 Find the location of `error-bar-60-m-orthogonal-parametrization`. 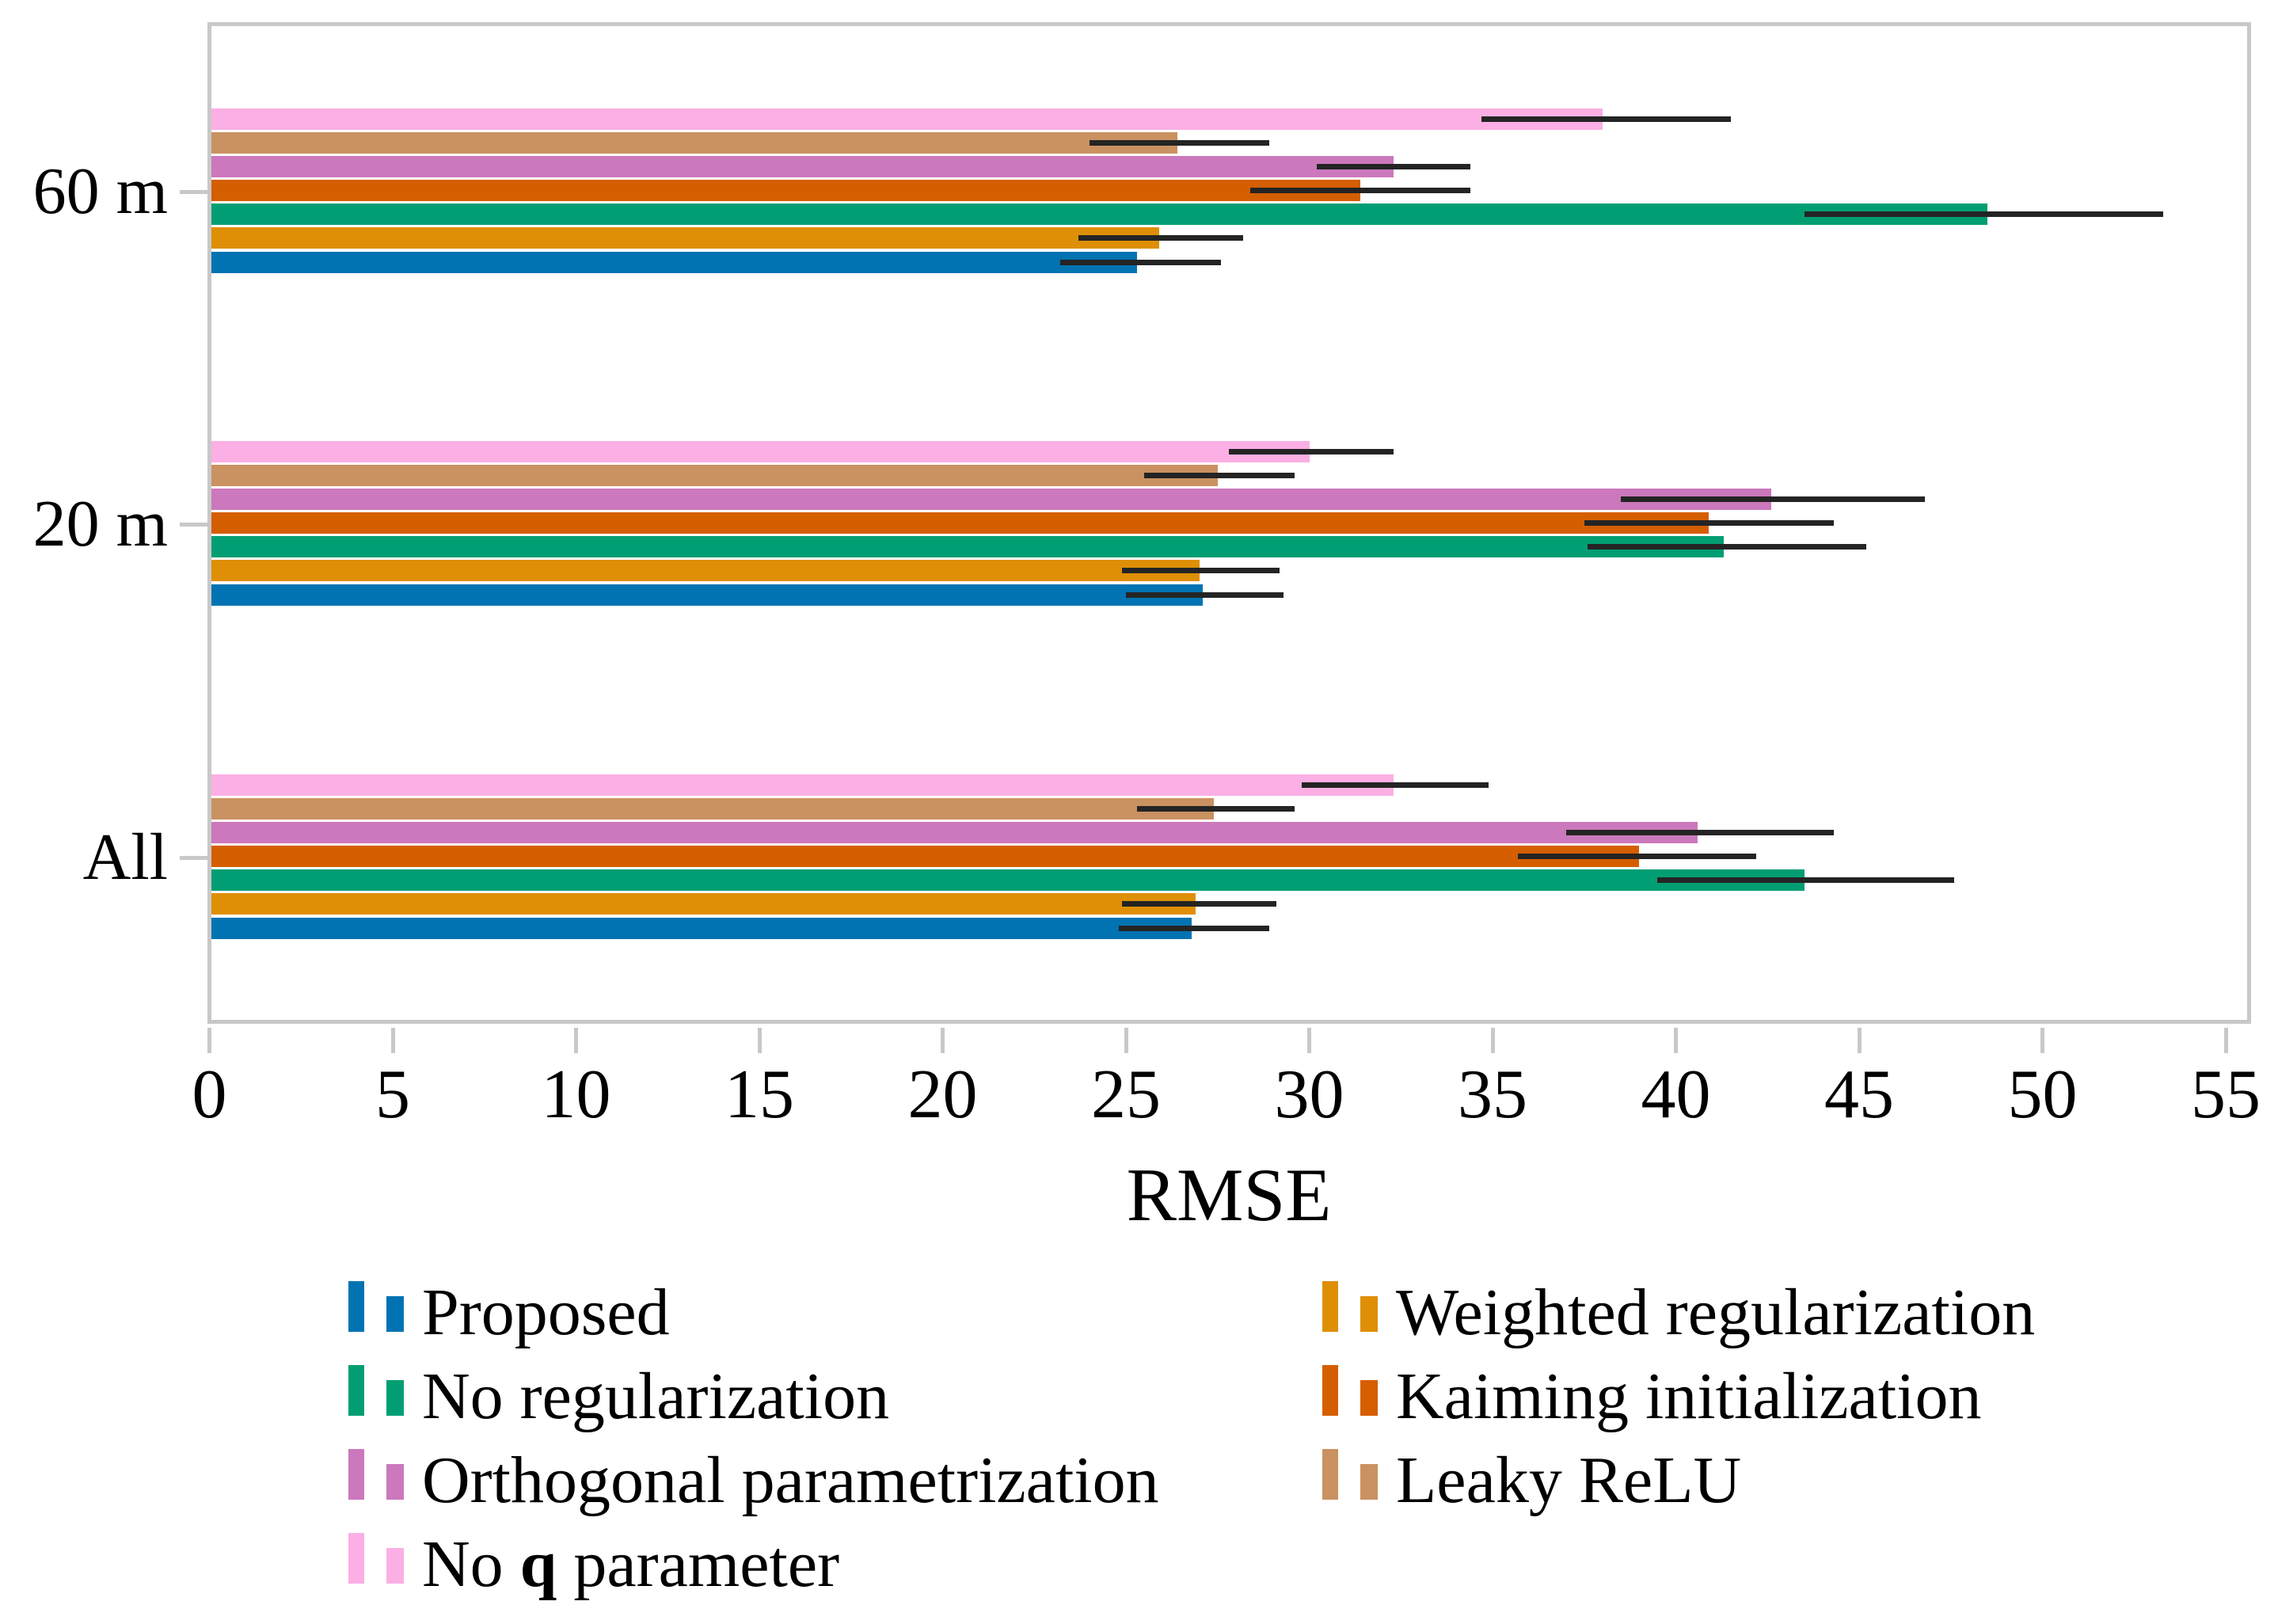

error-bar-60-m-orthogonal-parametrization is located at coordinates (1393, 166).